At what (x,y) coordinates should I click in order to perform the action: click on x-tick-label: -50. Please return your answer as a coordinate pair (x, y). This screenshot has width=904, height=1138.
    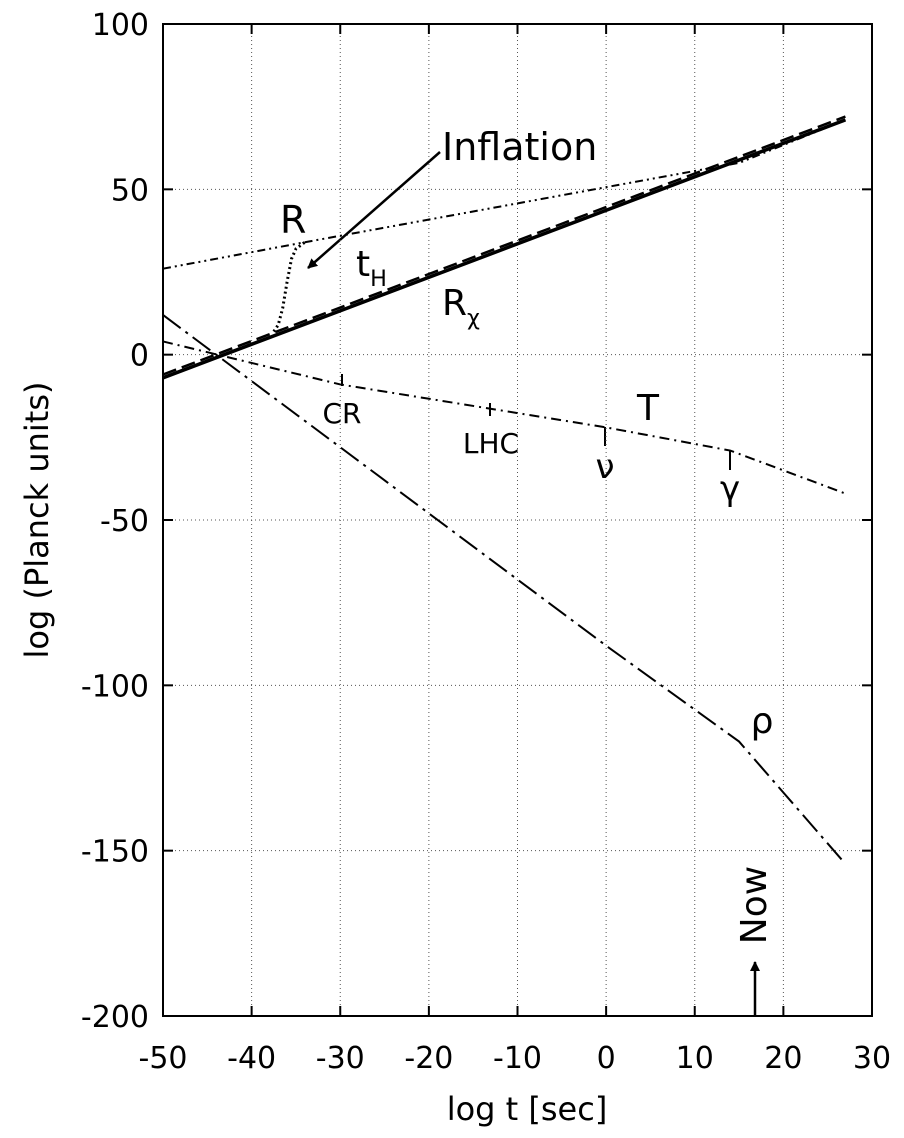
    Looking at the image, I should click on (163, 1058).